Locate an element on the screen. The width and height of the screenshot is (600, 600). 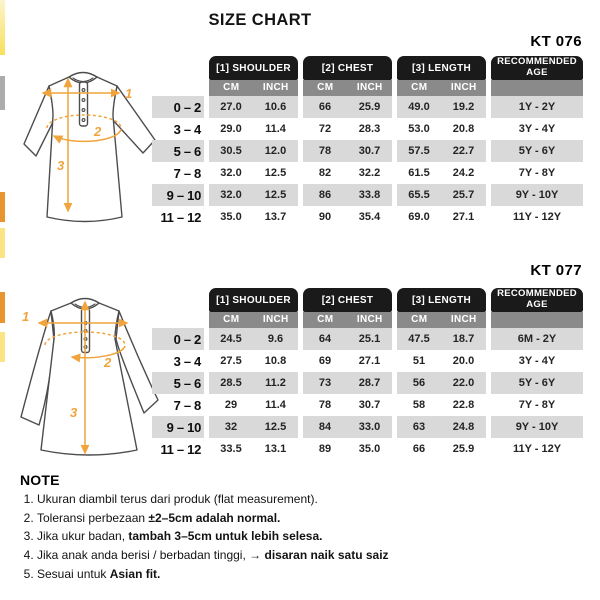
shirt-outline is located at coordinates (89, 376).